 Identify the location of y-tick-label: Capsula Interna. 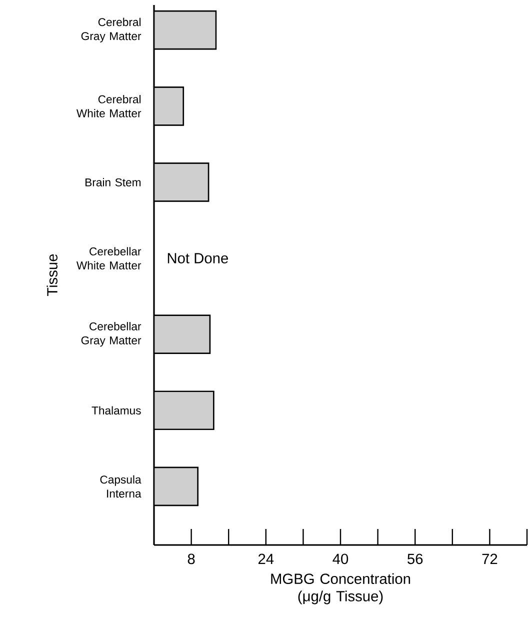
(121, 486).